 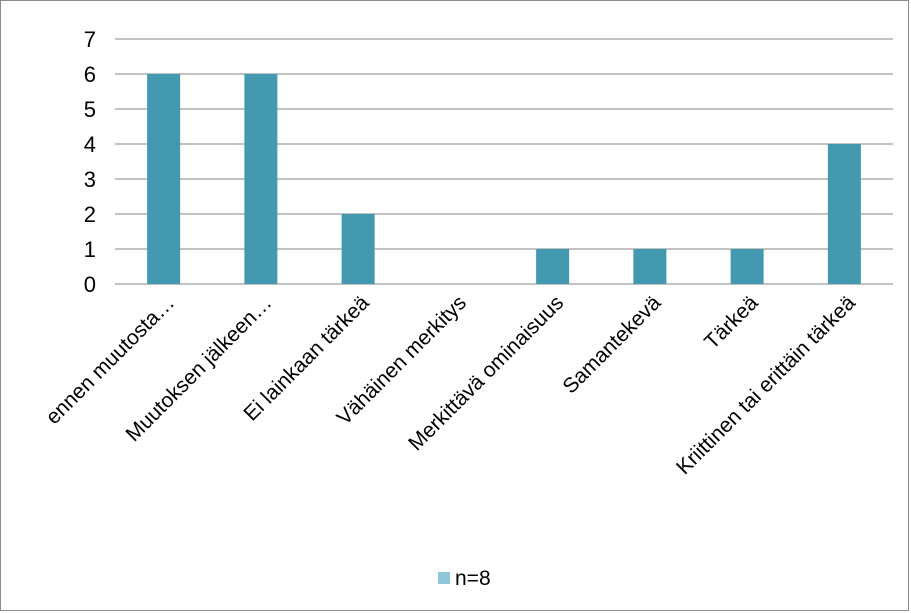 I want to click on legend-swatch, so click(x=444, y=578).